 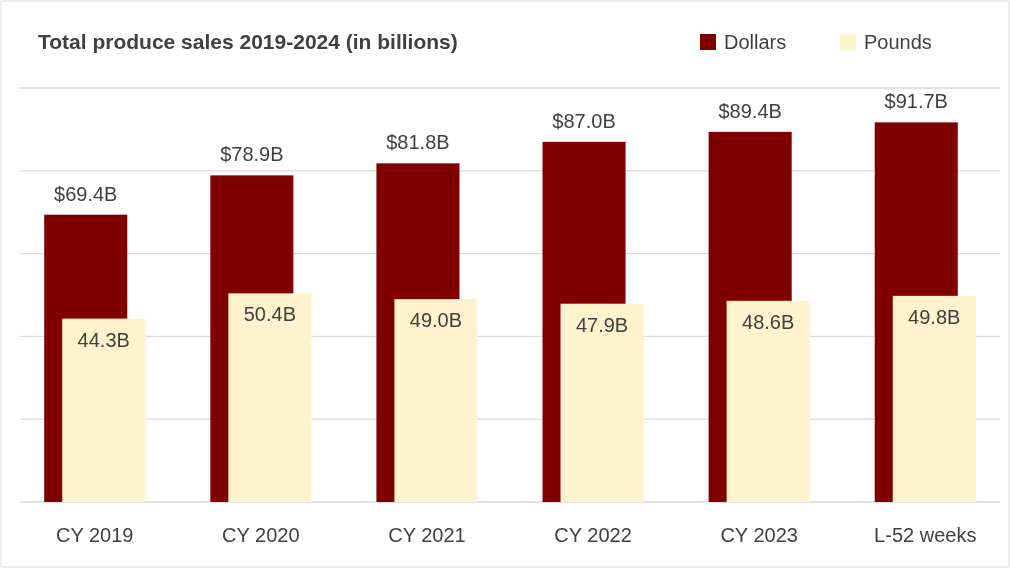 I want to click on data-label: $69.4B, so click(x=86, y=193).